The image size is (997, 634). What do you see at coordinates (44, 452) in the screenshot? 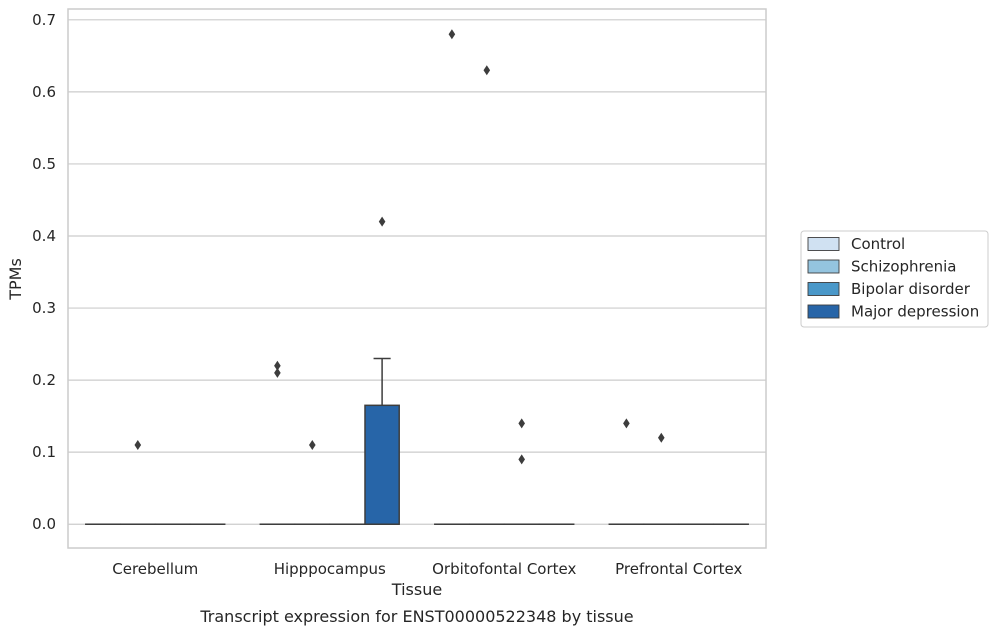
I see `y-tick-label: 0.1` at bounding box center [44, 452].